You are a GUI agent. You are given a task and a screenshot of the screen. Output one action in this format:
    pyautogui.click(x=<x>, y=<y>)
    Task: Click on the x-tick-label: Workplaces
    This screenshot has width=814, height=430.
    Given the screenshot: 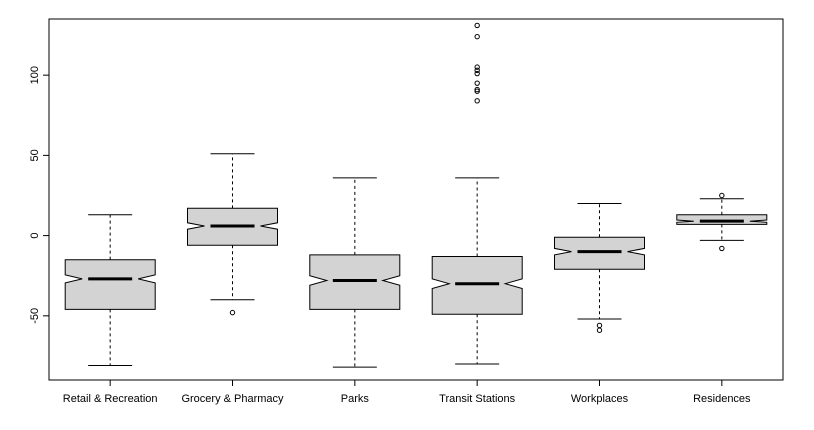 What is the action you would take?
    pyautogui.click(x=600, y=399)
    